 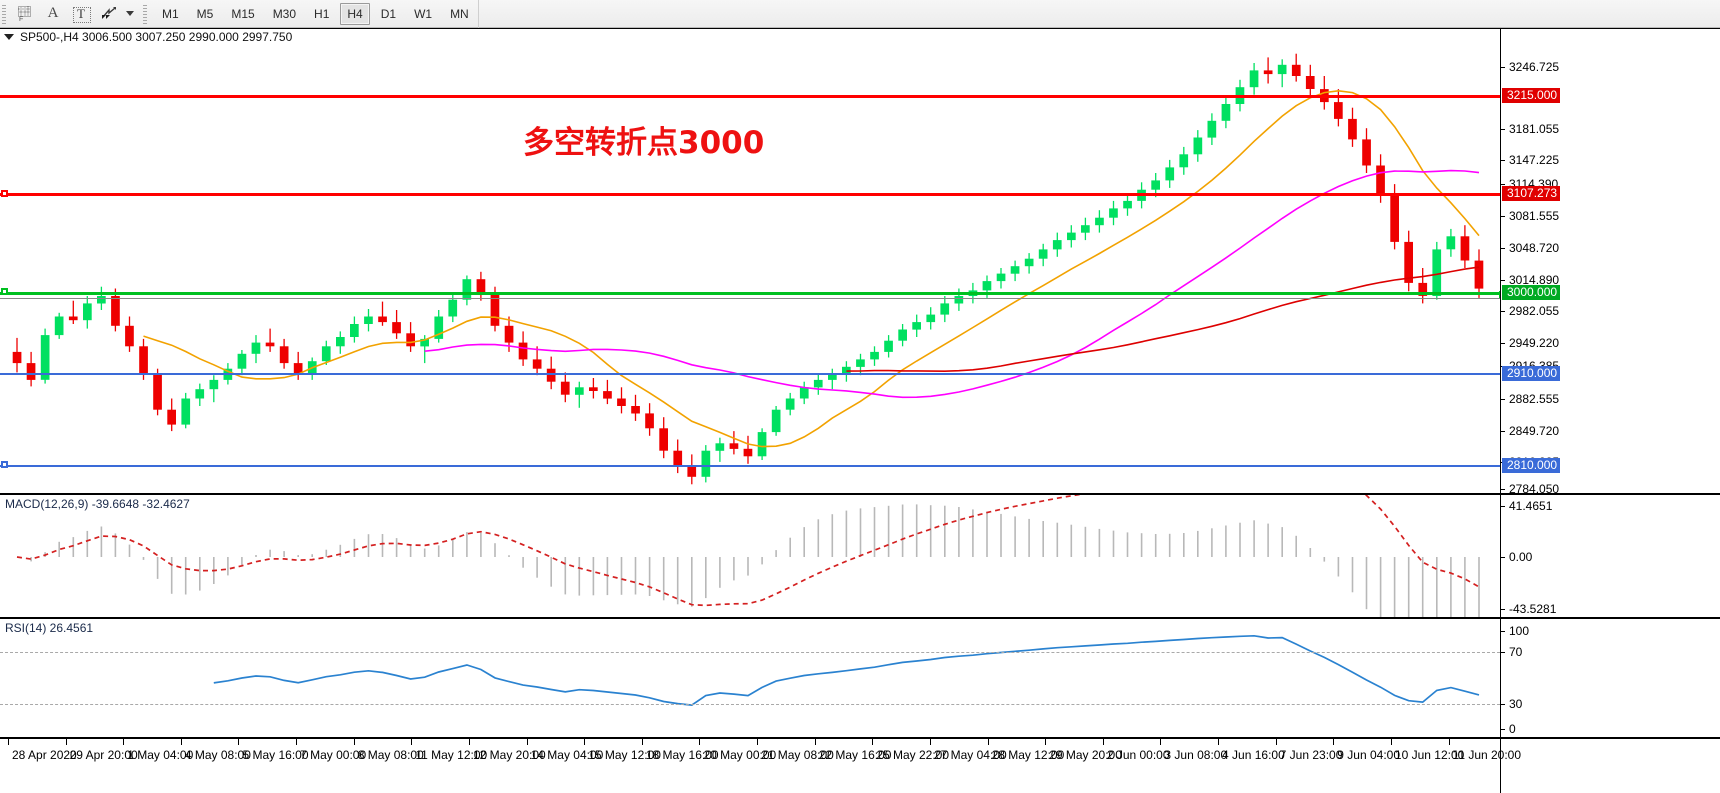 I want to click on timeframe-mn: MN, so click(x=459, y=13).